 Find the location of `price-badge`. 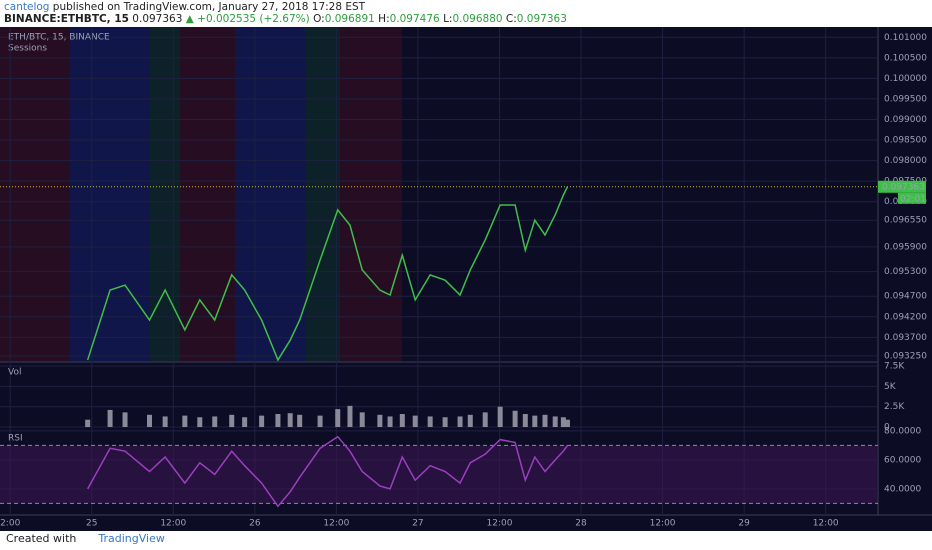

price-badge is located at coordinates (902, 186).